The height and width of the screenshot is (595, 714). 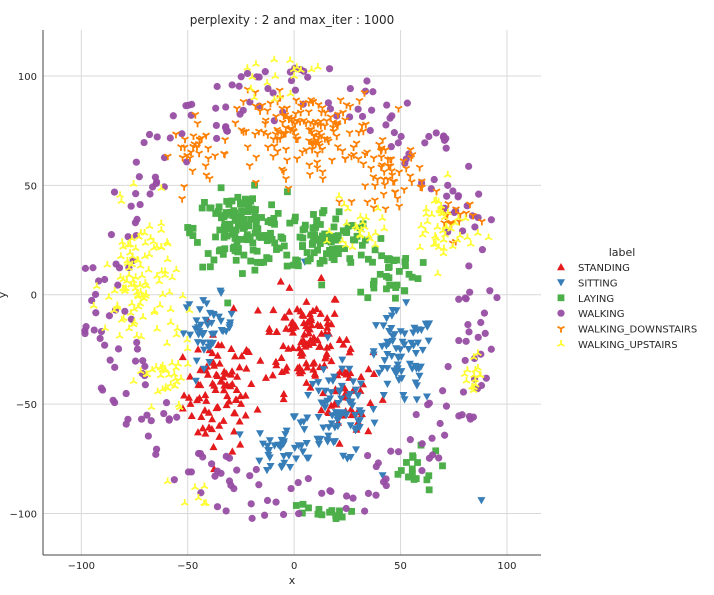 What do you see at coordinates (4, 294) in the screenshot?
I see `y-axis-label: y` at bounding box center [4, 294].